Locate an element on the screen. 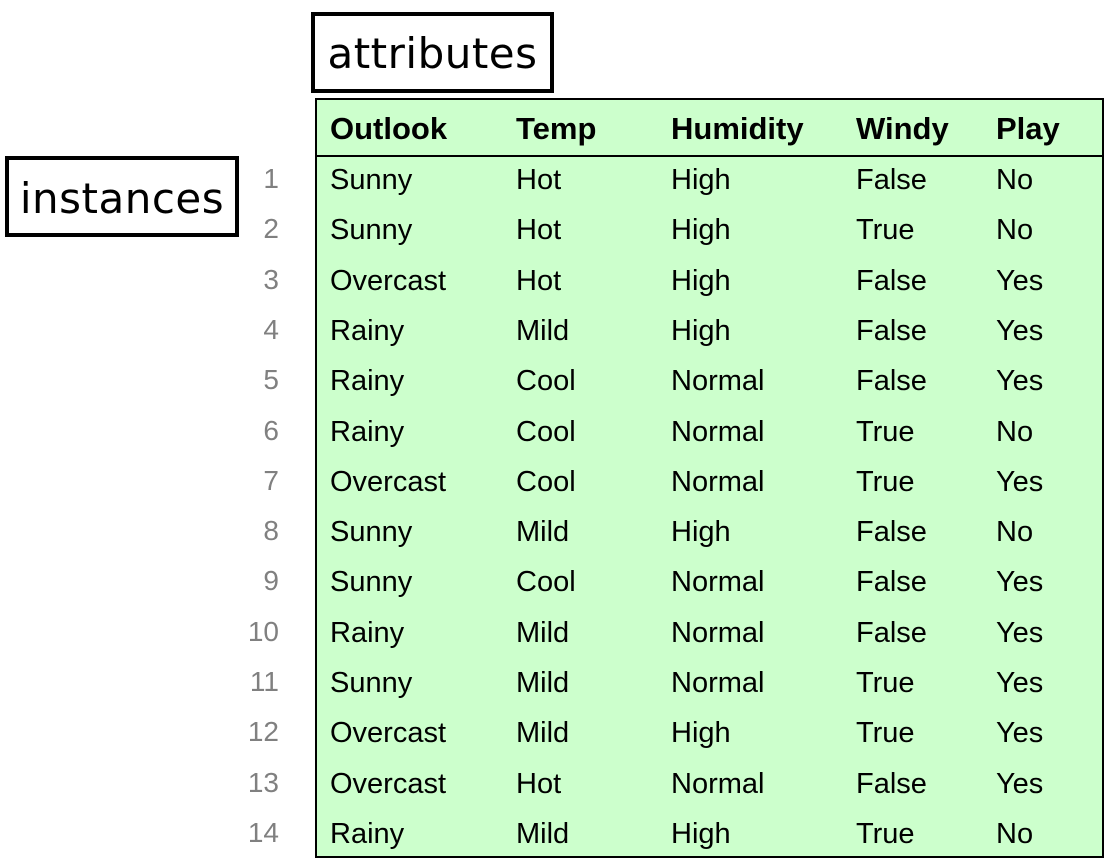 This screenshot has width=1113, height=868. table-row: Overcast Hot High False Yes is located at coordinates (709, 281).